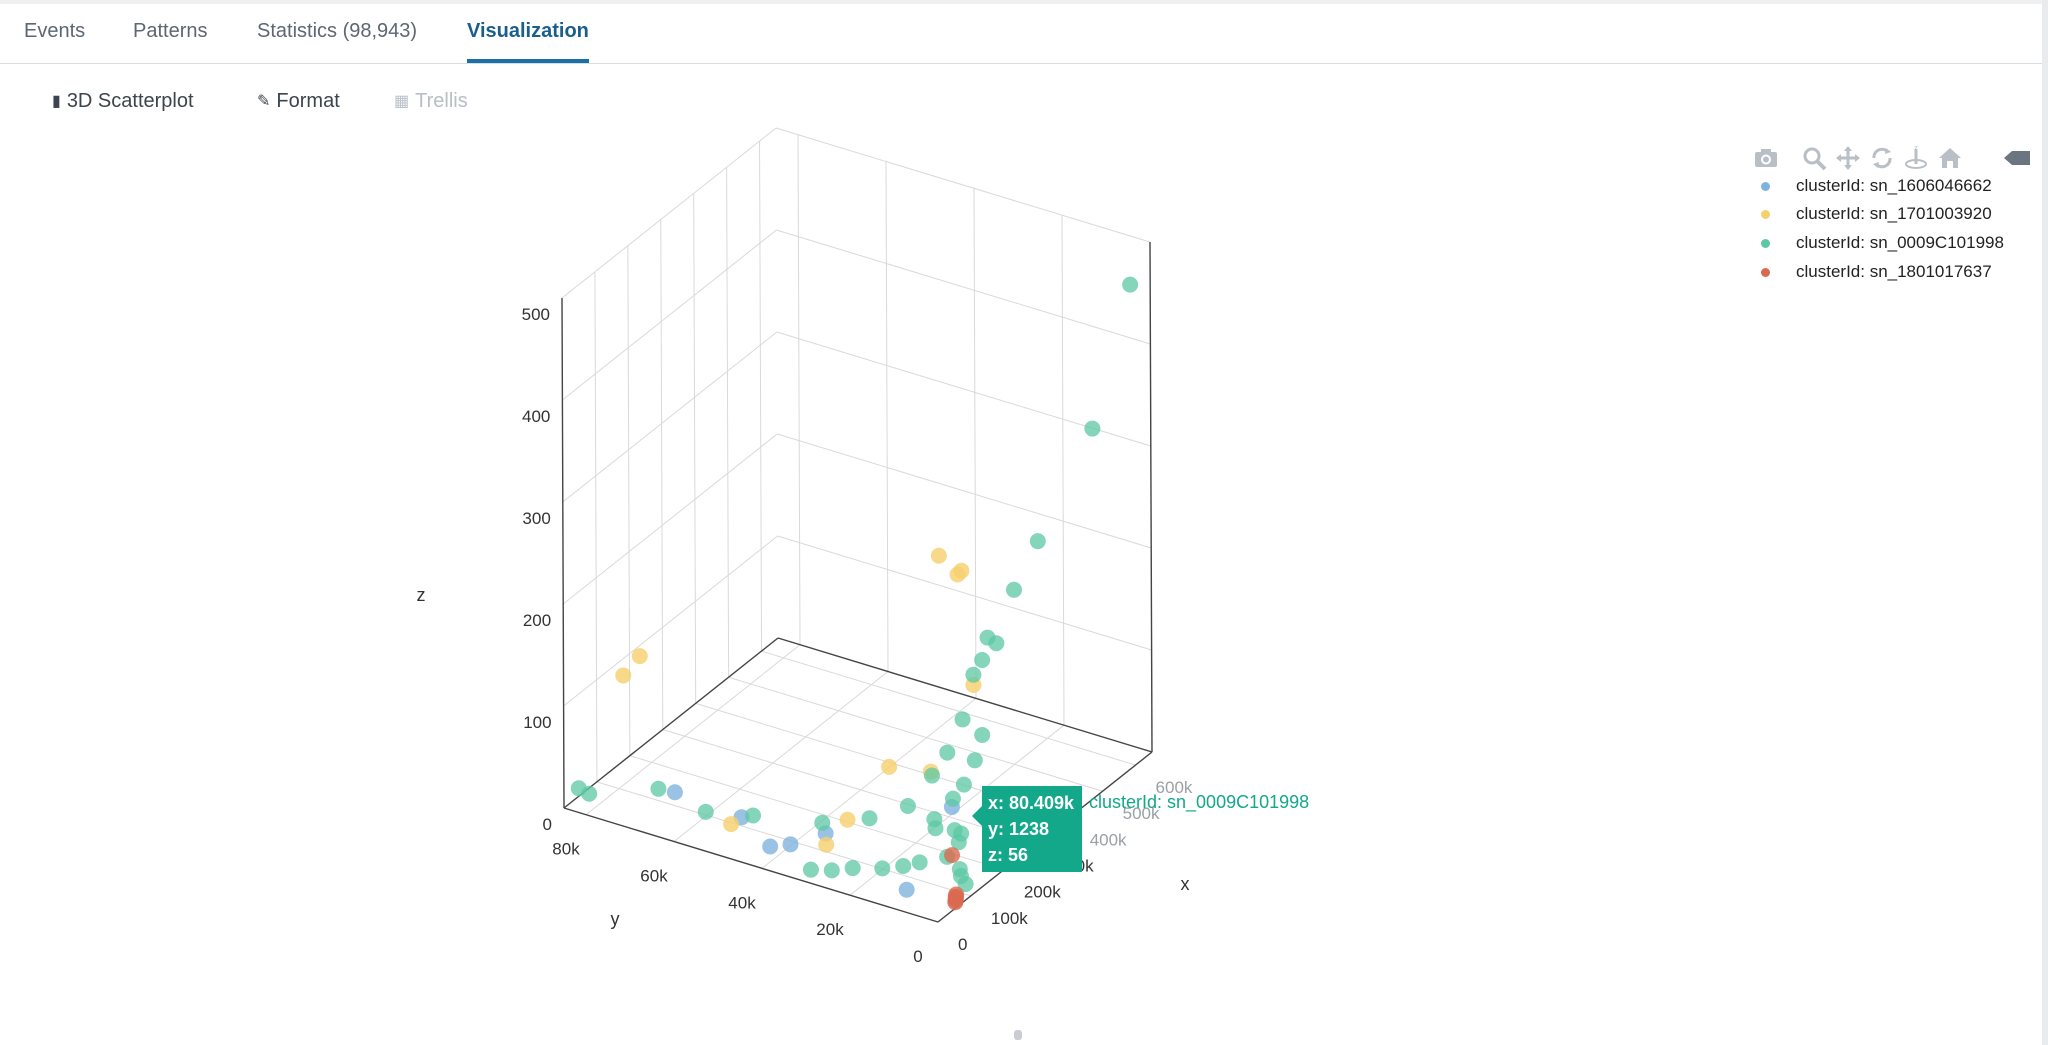 This screenshot has width=2048, height=1045. Describe the element at coordinates (55, 31) in the screenshot. I see `tab-events: Events` at that location.